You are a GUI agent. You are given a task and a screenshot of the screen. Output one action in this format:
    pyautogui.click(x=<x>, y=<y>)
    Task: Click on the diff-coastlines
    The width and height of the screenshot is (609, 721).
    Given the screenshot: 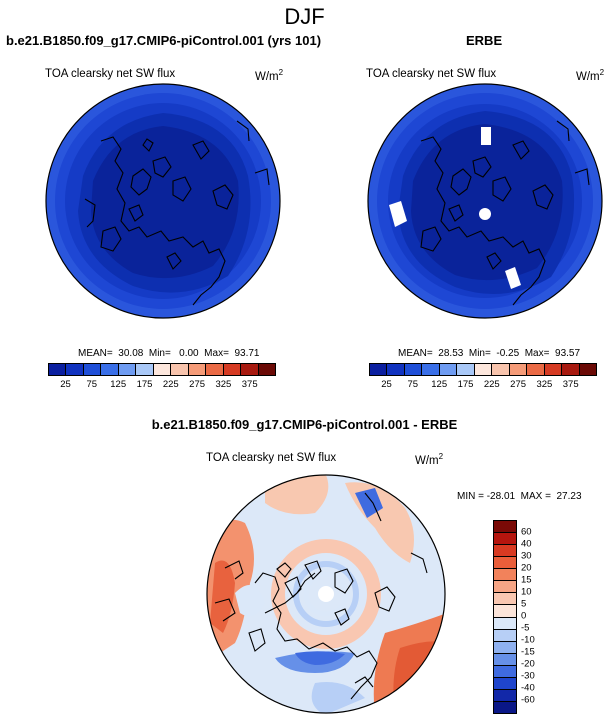 What is the action you would take?
    pyautogui.click(x=321, y=596)
    